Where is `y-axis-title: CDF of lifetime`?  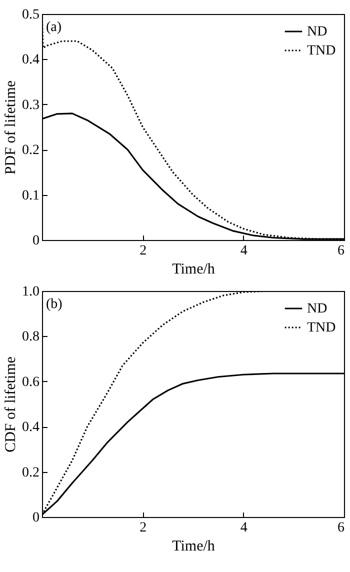 y-axis-title: CDF of lifetime is located at coordinates (11, 404).